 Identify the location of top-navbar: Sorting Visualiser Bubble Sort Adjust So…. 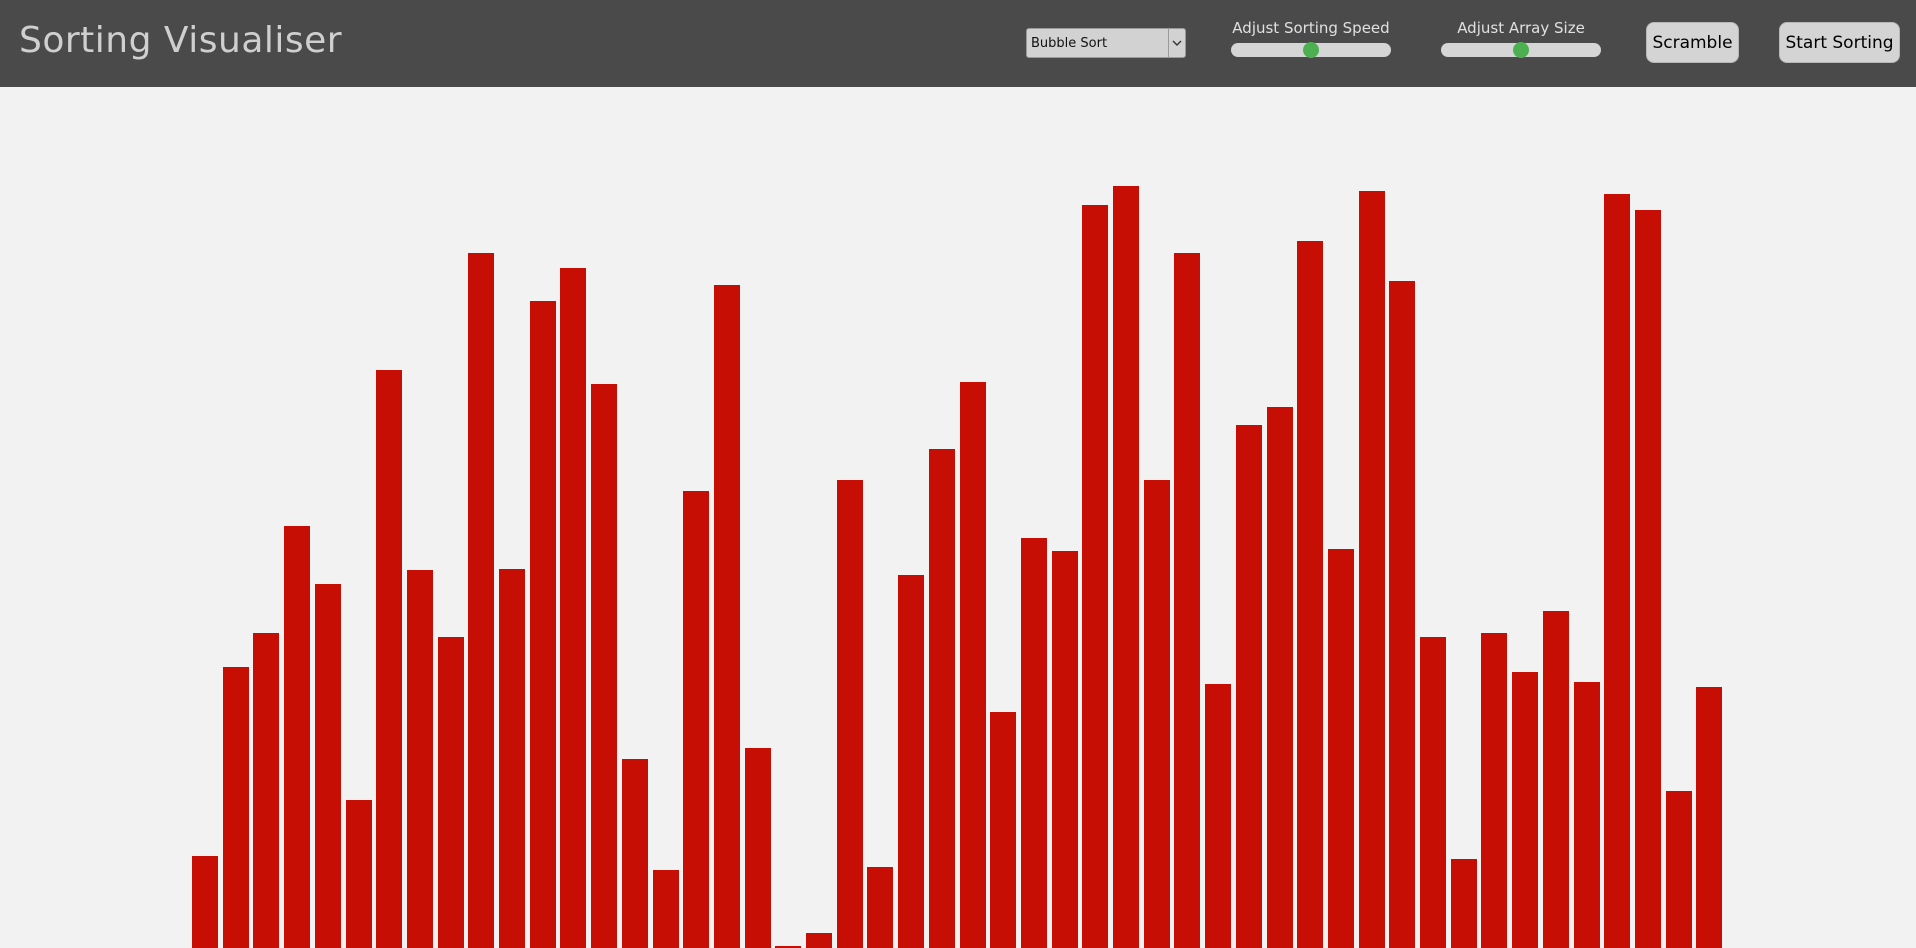
(958, 43).